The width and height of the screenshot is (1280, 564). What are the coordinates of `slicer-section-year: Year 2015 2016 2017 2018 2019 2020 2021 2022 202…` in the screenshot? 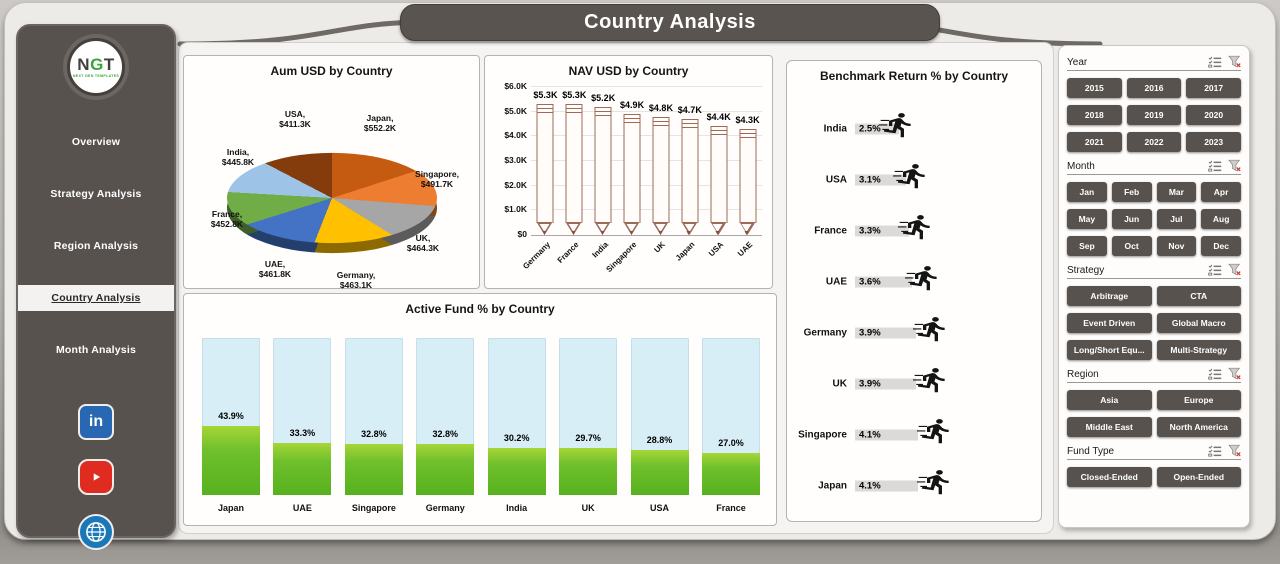 It's located at (1154, 103).